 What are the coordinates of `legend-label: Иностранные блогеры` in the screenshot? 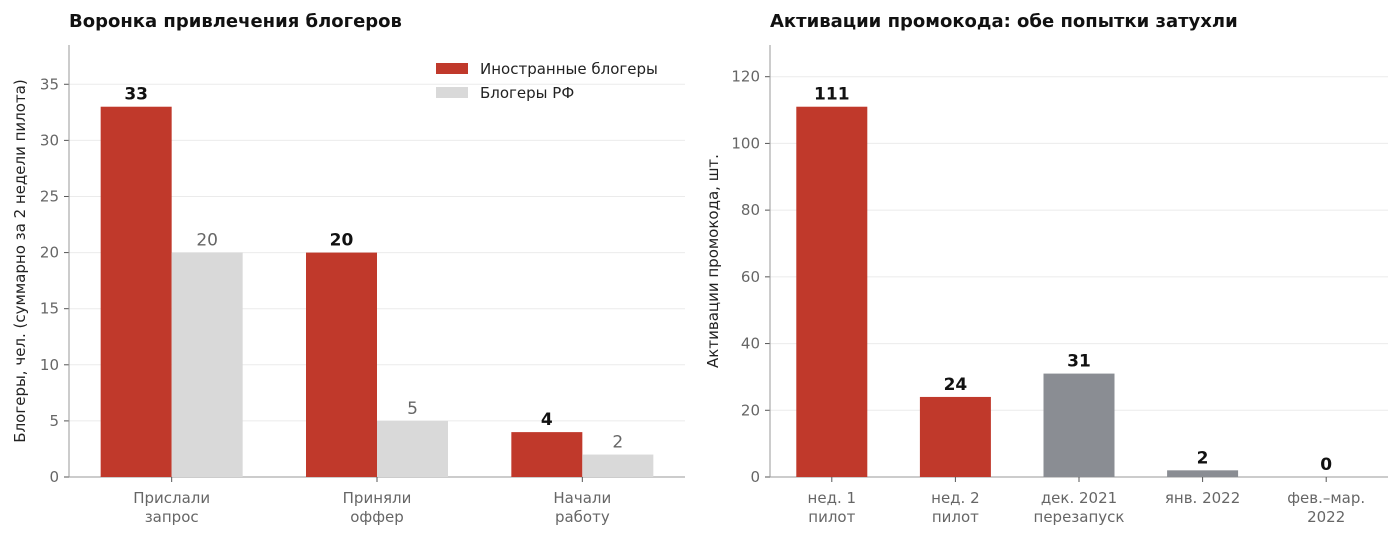 It's located at (569, 69).